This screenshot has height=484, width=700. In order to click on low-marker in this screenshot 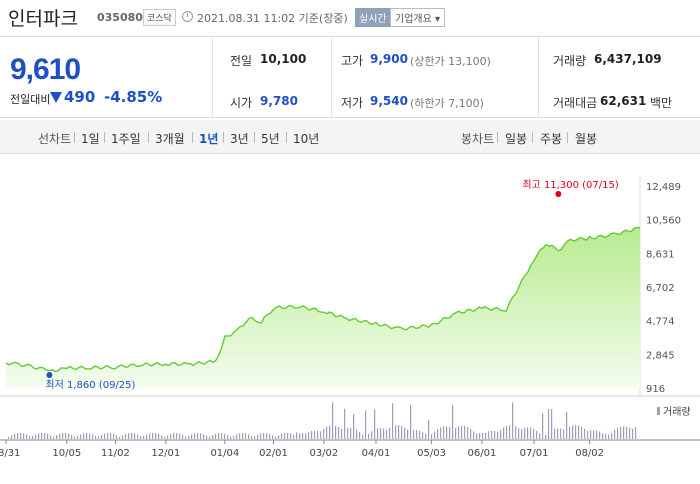, I will do `click(49, 375)`.